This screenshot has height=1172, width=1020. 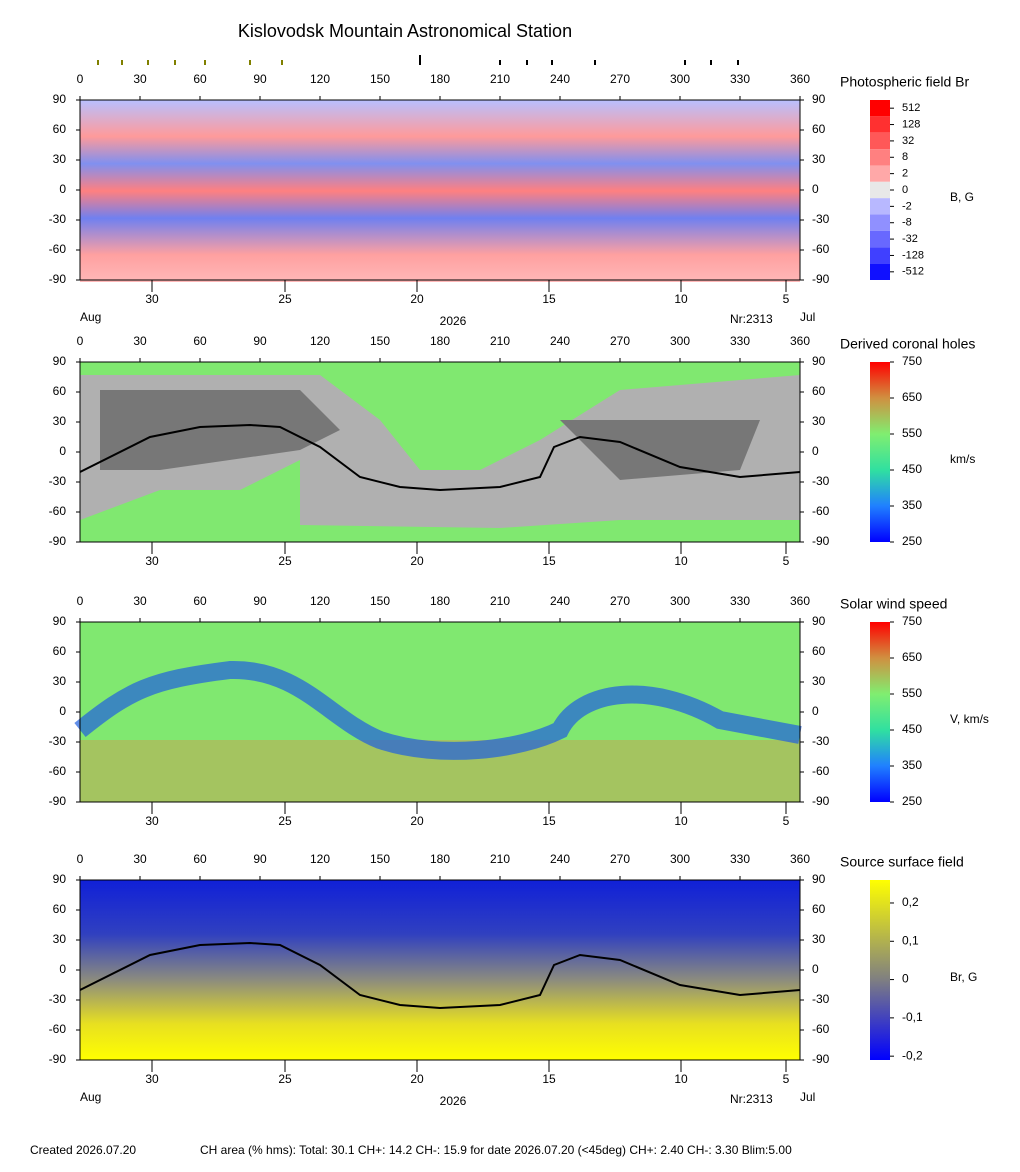 I want to click on colorbar-label: 8, so click(x=905, y=157).